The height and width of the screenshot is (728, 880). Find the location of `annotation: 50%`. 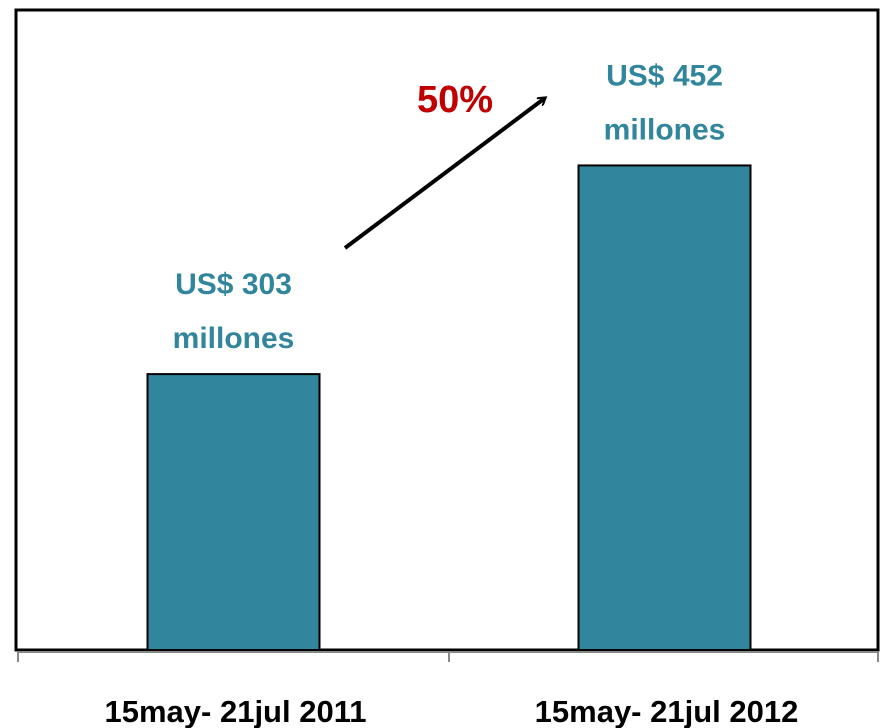

annotation: 50% is located at coordinates (455, 100).